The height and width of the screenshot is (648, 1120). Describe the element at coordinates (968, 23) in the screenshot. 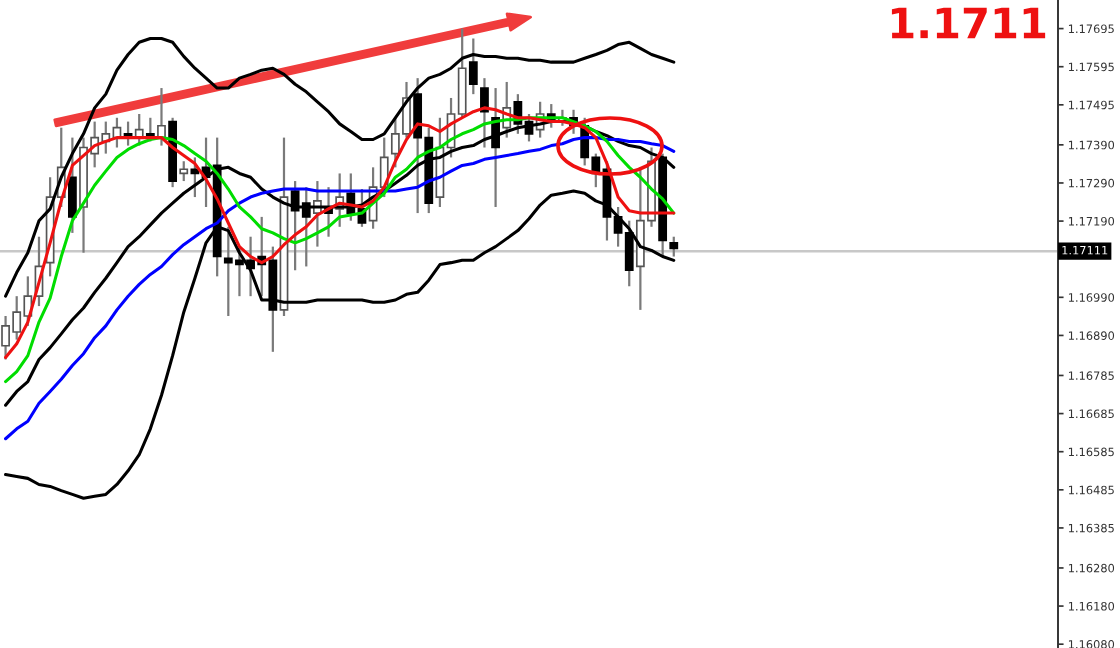

I see `annotation: 1.1711` at that location.